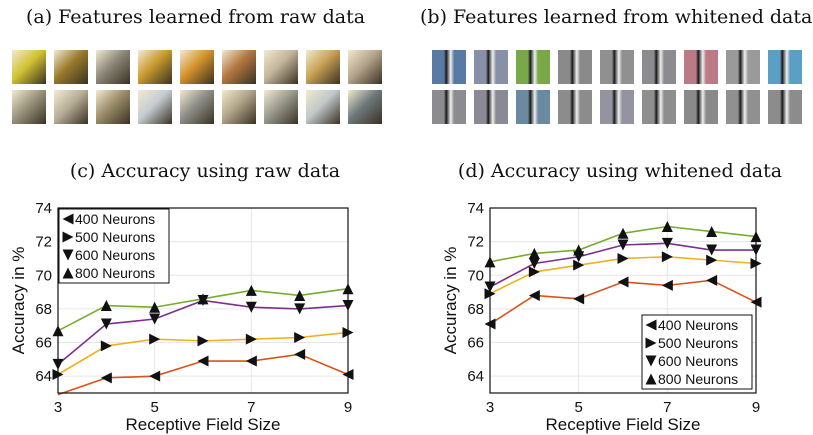 The height and width of the screenshot is (435, 813). What do you see at coordinates (195, 17) in the screenshot?
I see `panel-a-title: (a) Features learned from raw data` at bounding box center [195, 17].